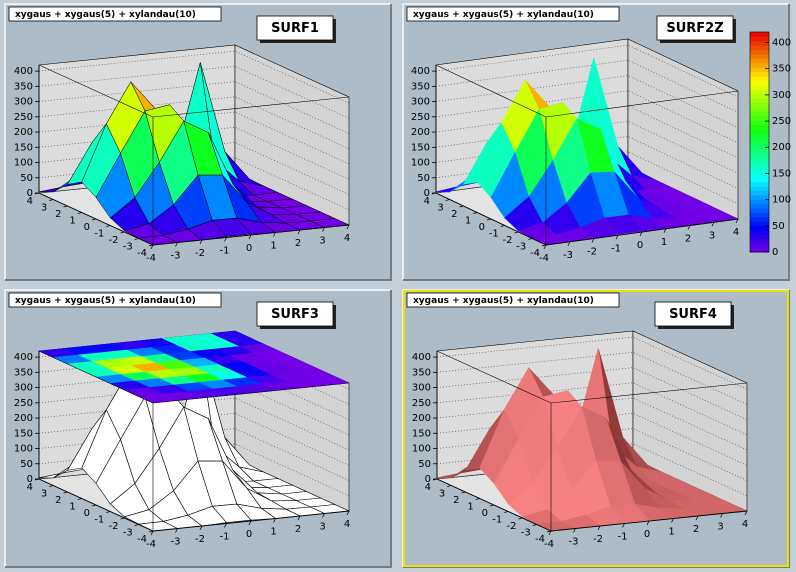  I want to click on colorbar-frame, so click(759, 142).